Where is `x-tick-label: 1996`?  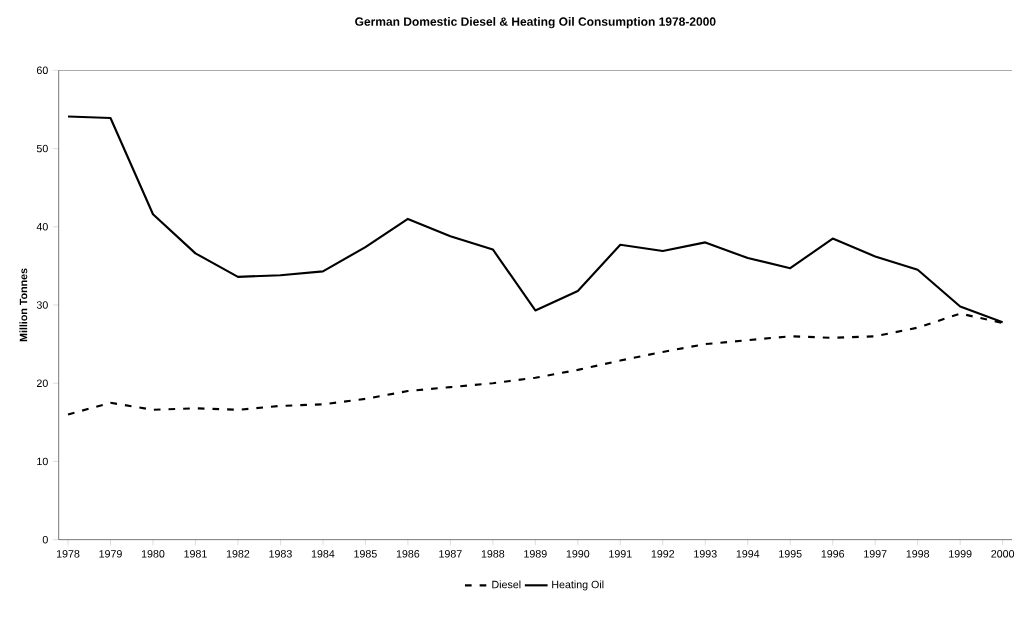 x-tick-label: 1996 is located at coordinates (833, 554).